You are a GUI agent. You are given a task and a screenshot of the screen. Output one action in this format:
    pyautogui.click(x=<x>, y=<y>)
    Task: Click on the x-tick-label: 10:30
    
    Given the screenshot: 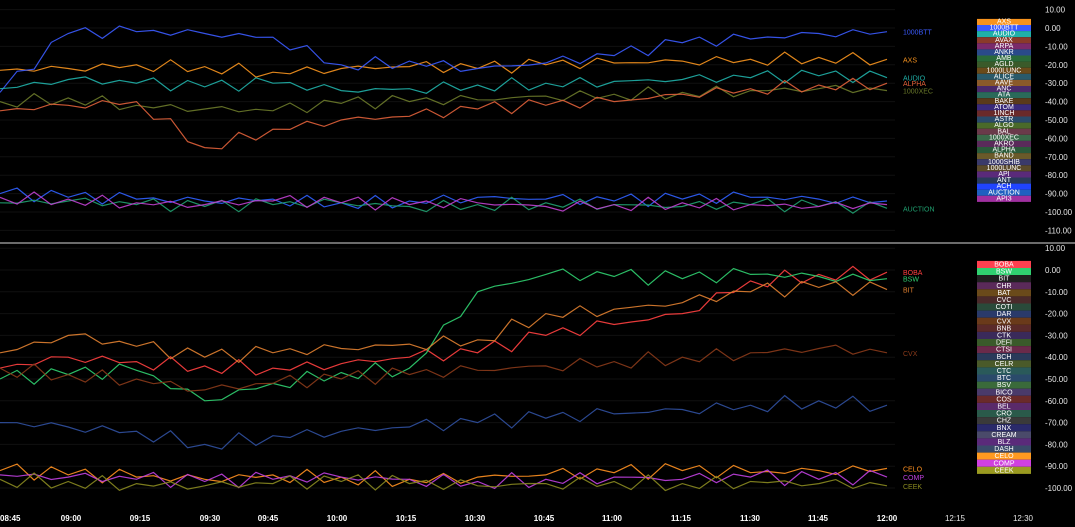 What is the action you would take?
    pyautogui.click(x=475, y=518)
    